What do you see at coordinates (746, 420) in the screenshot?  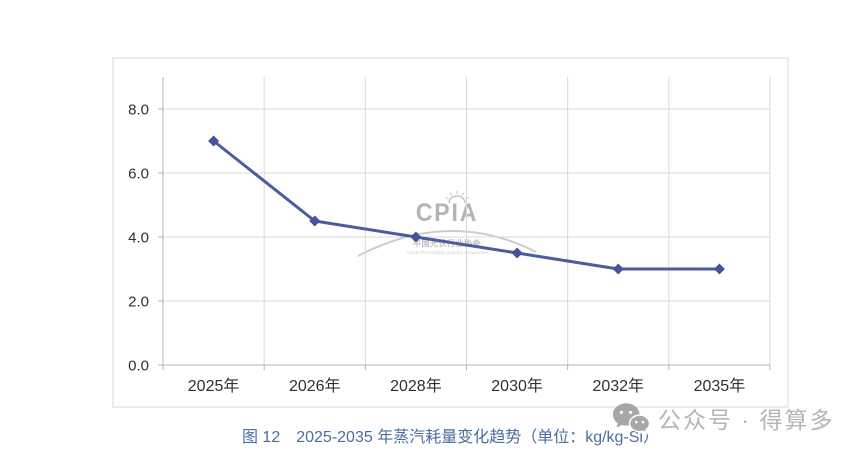 I see `wechat-watermark-text: 公众号 · 得算多` at bounding box center [746, 420].